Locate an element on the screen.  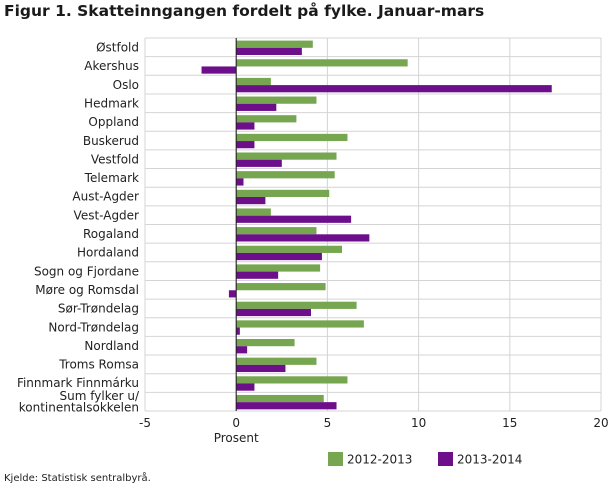
category-label: Finnmark Finnmárku is located at coordinates (78, 383).